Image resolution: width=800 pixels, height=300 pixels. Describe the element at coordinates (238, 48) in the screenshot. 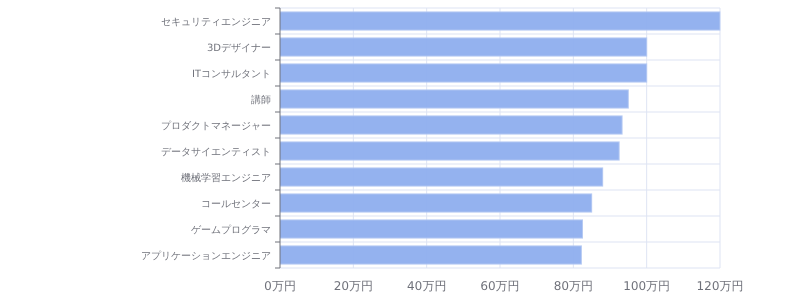

I see `y-tick-label: 3Dデザイナー` at that location.